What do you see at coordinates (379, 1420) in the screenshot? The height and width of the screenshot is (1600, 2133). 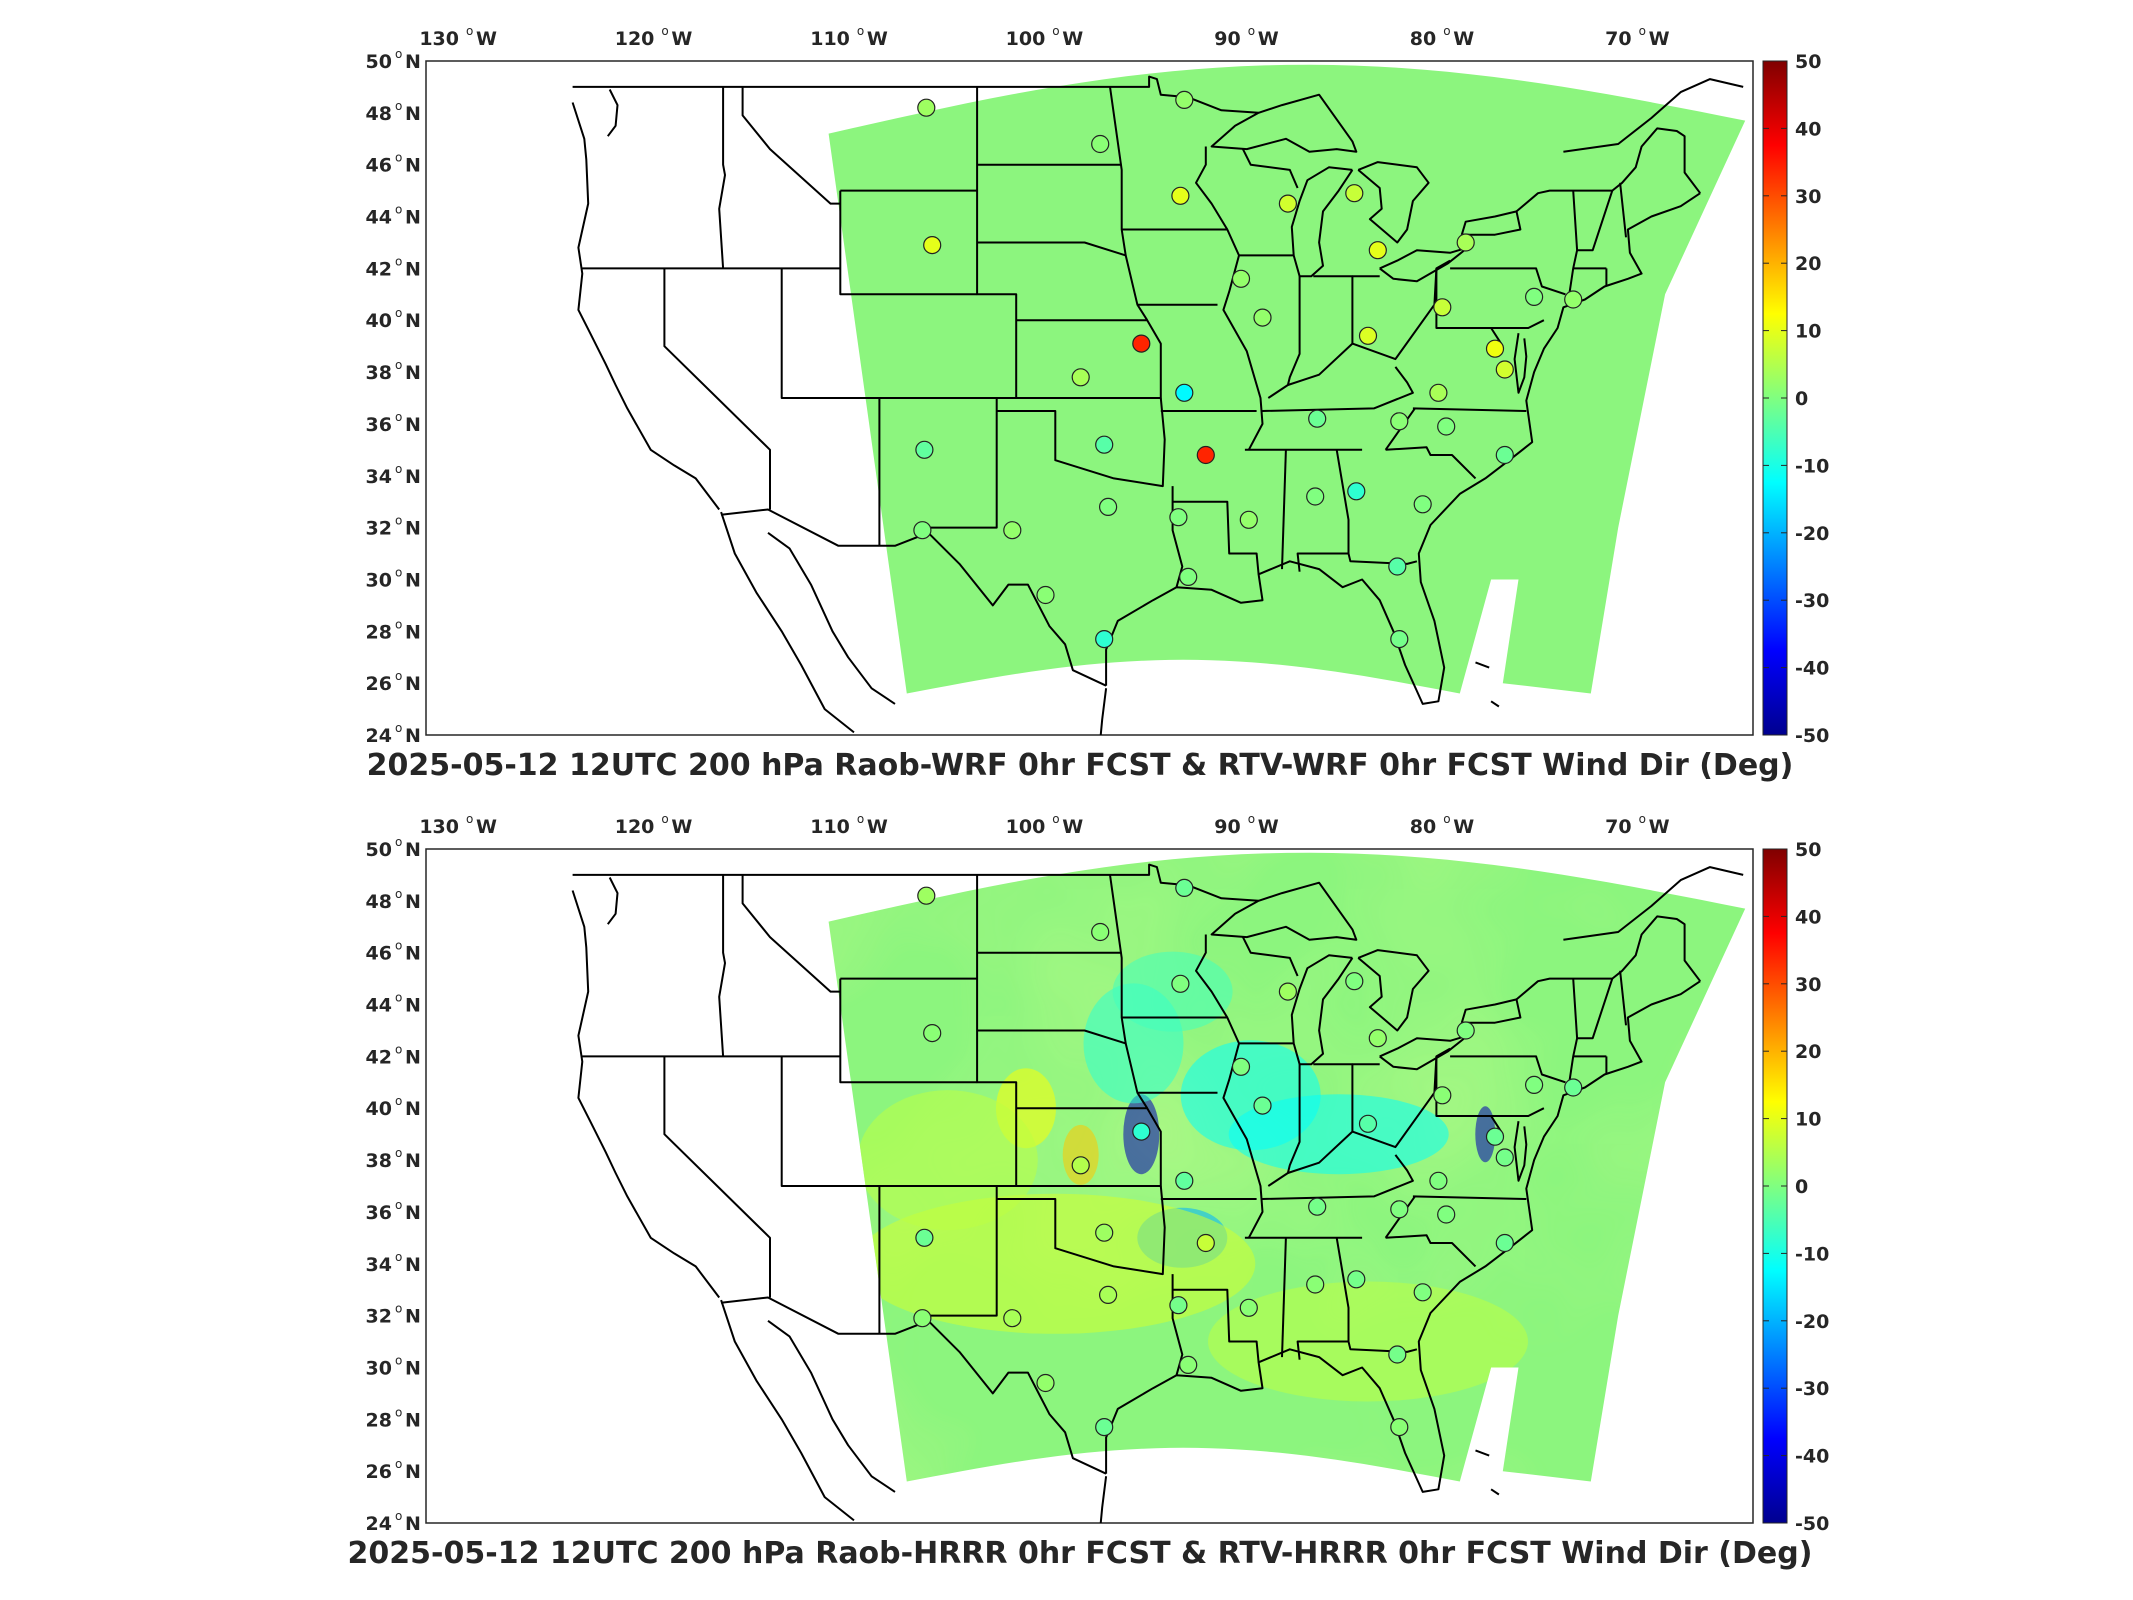 I see `y-tick-label: 28` at bounding box center [379, 1420].